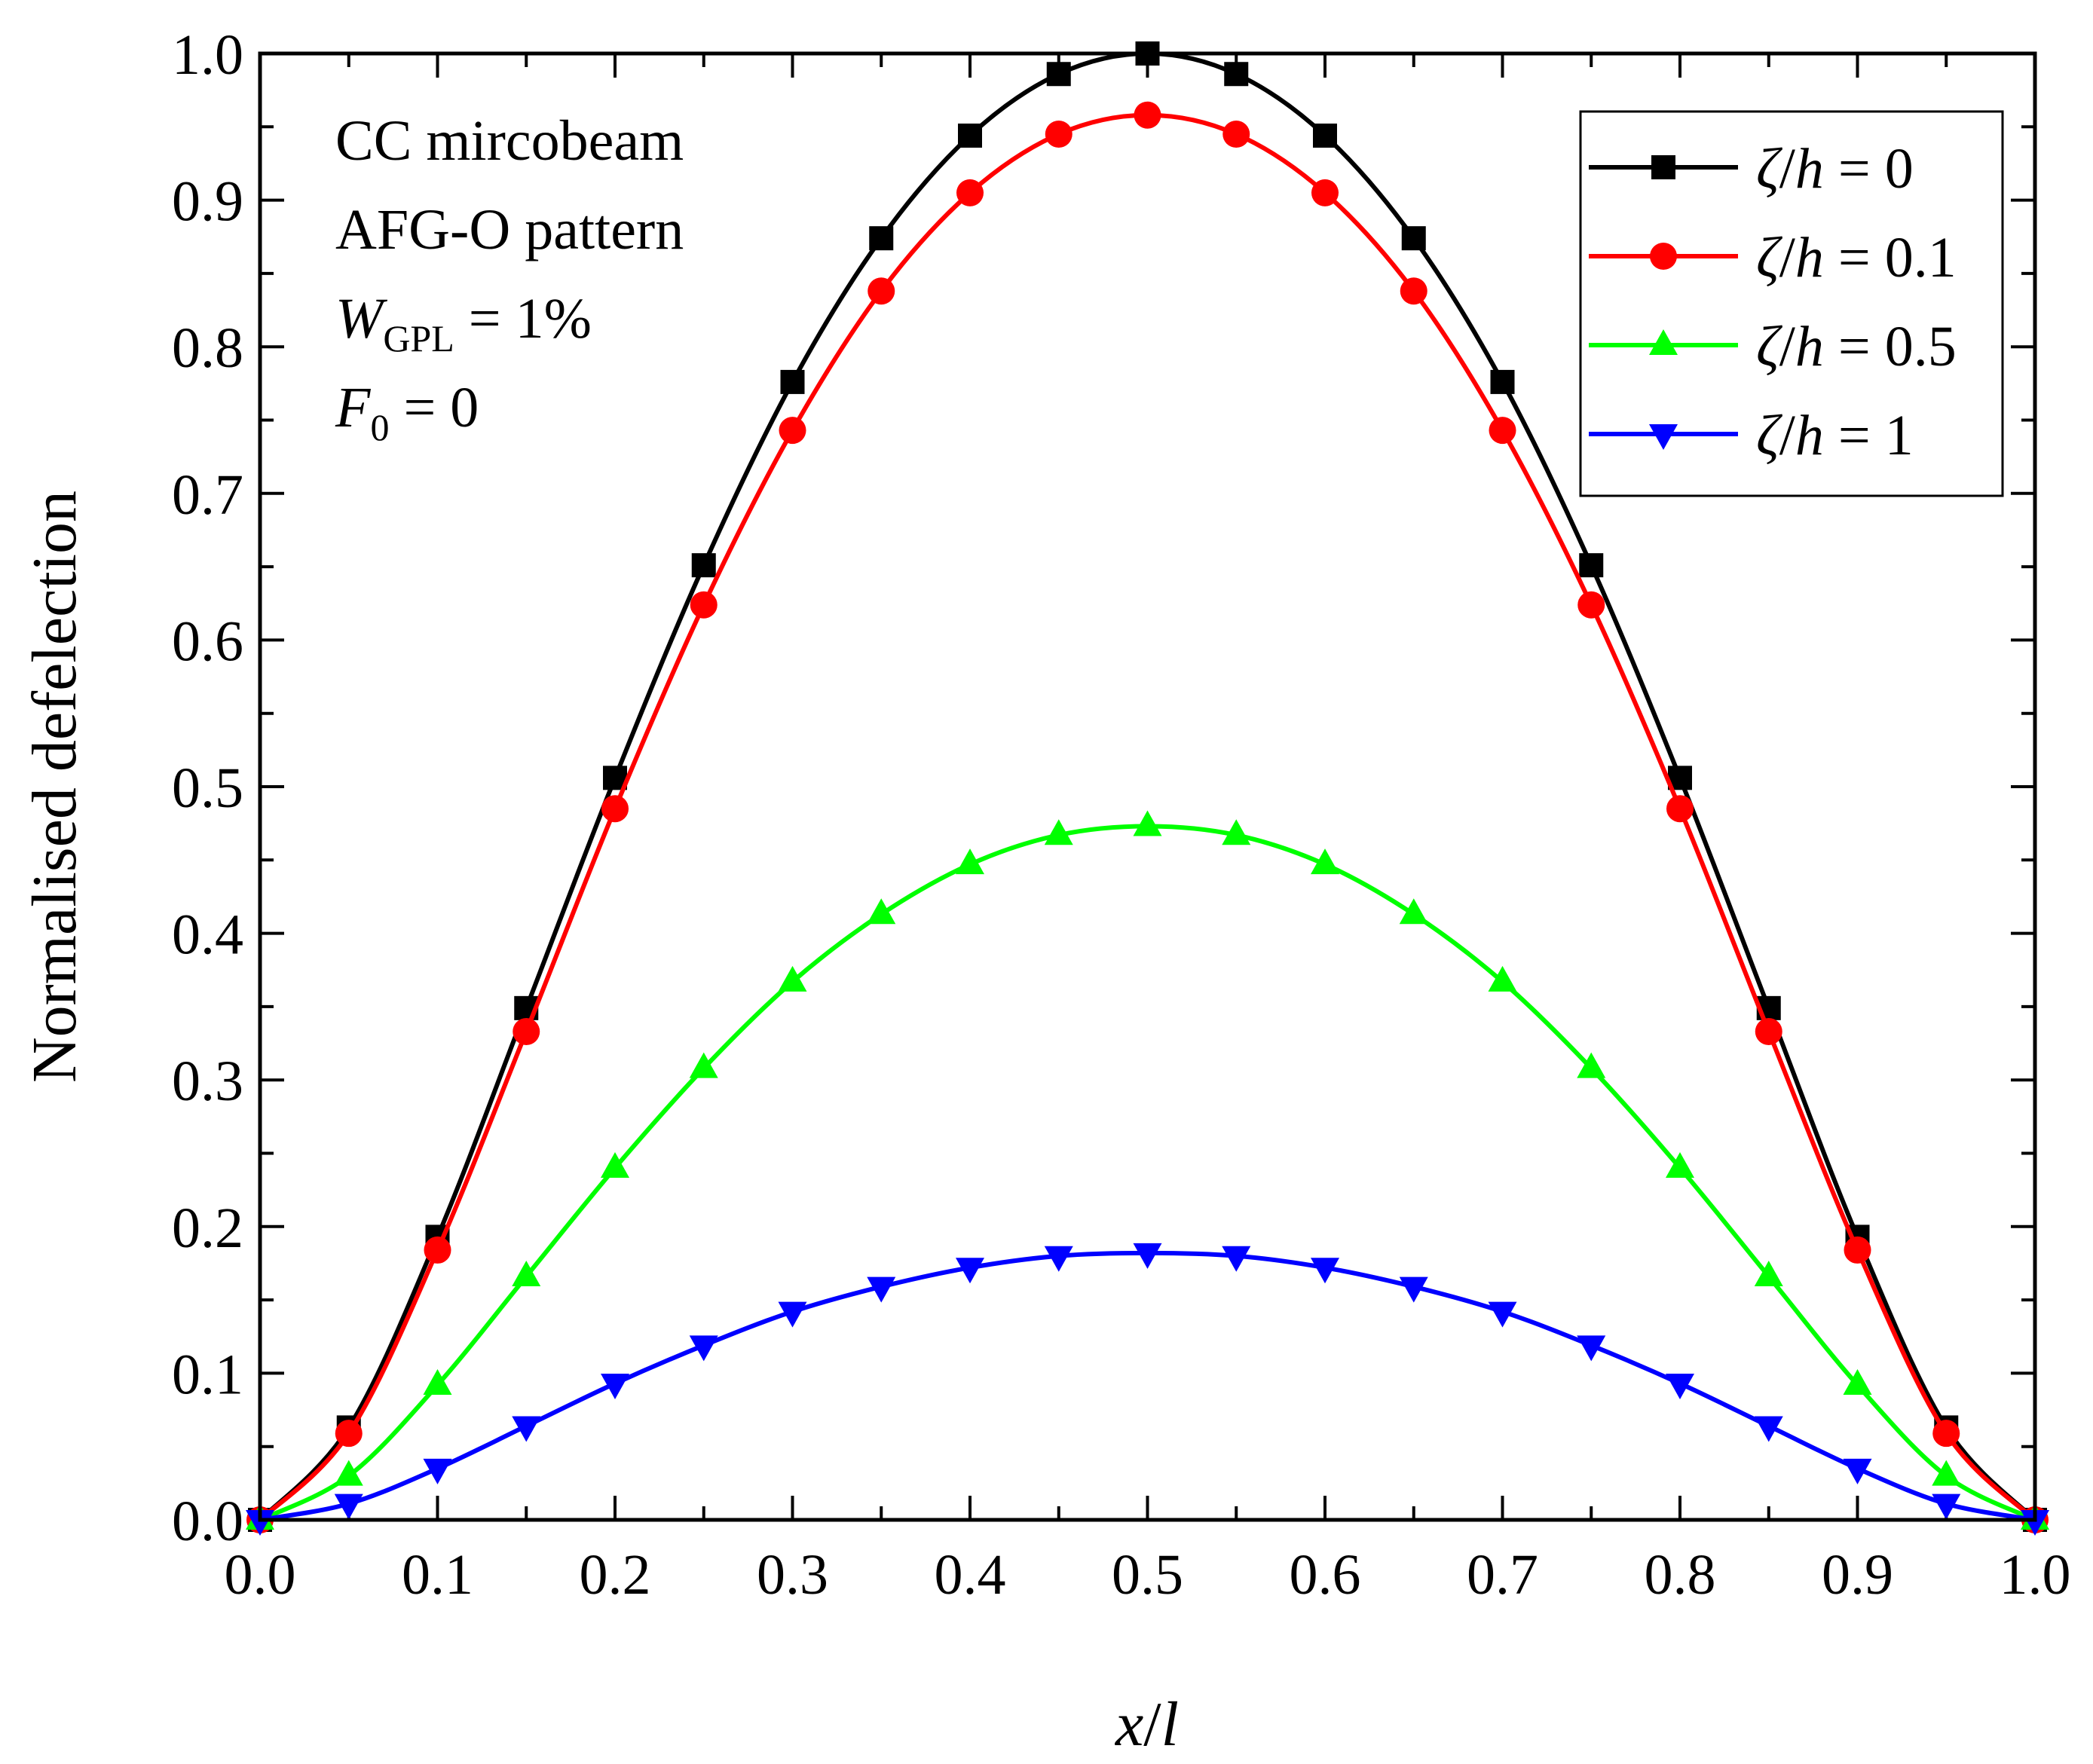 The image size is (2093, 1764). Describe the element at coordinates (970, 1575) in the screenshot. I see `x-tick-label: 0.4` at that location.